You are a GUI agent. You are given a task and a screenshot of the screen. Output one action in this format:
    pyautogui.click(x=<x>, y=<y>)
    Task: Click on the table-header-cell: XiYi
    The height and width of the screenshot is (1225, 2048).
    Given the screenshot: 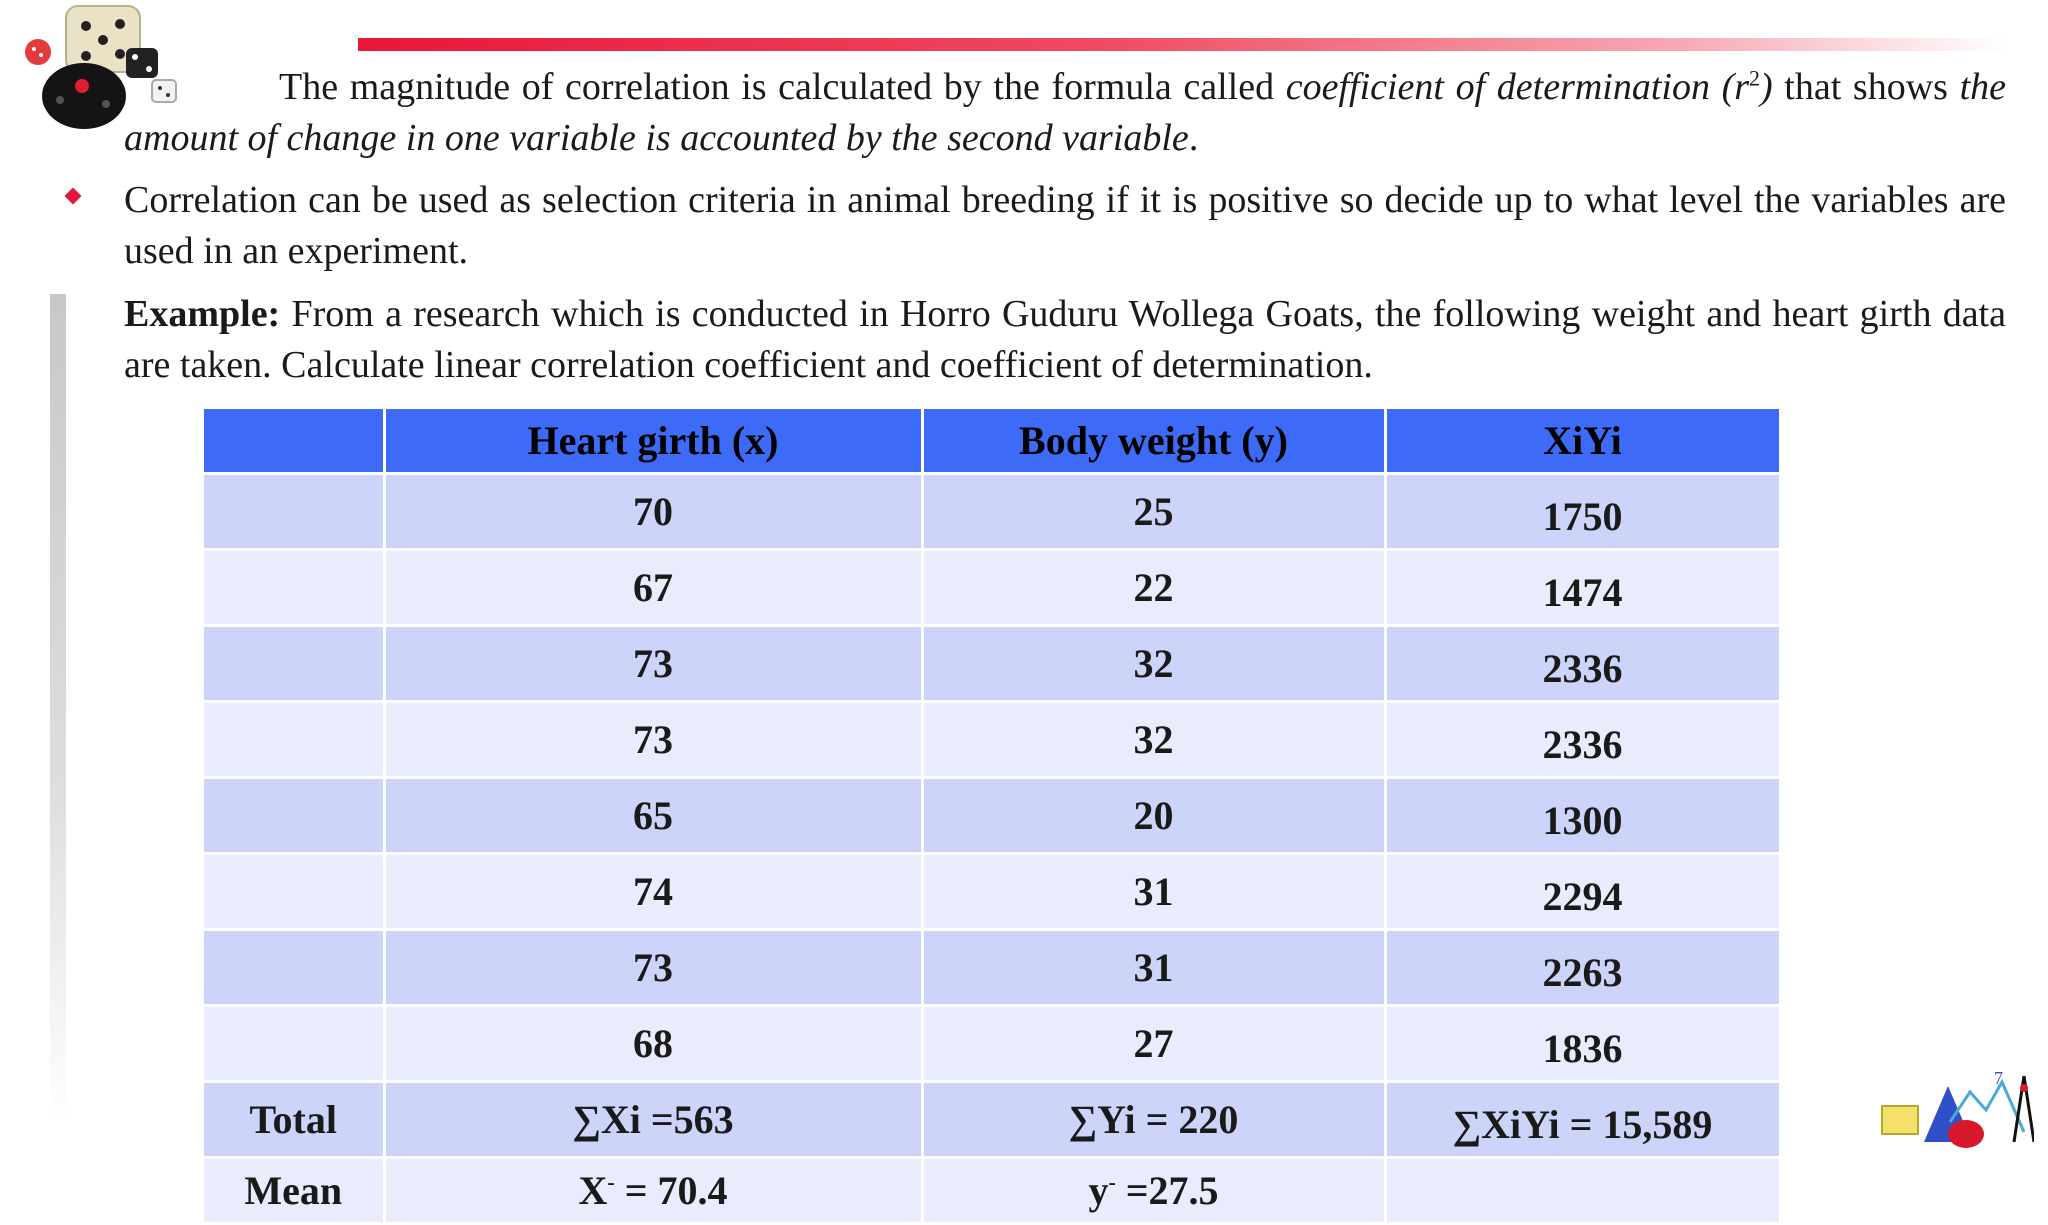 What is the action you would take?
    pyautogui.click(x=1583, y=442)
    